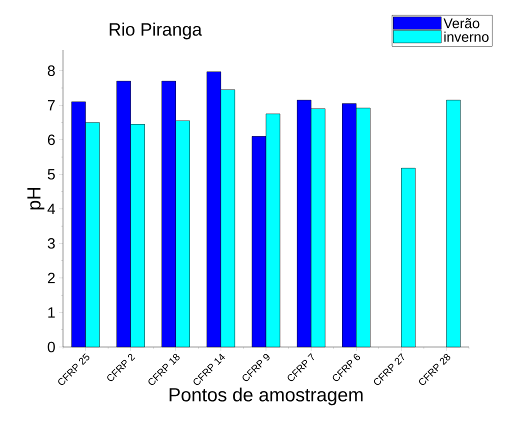 This screenshot has width=517, height=438. What do you see at coordinates (466, 37) in the screenshot?
I see `legend-label: inverno` at bounding box center [466, 37].